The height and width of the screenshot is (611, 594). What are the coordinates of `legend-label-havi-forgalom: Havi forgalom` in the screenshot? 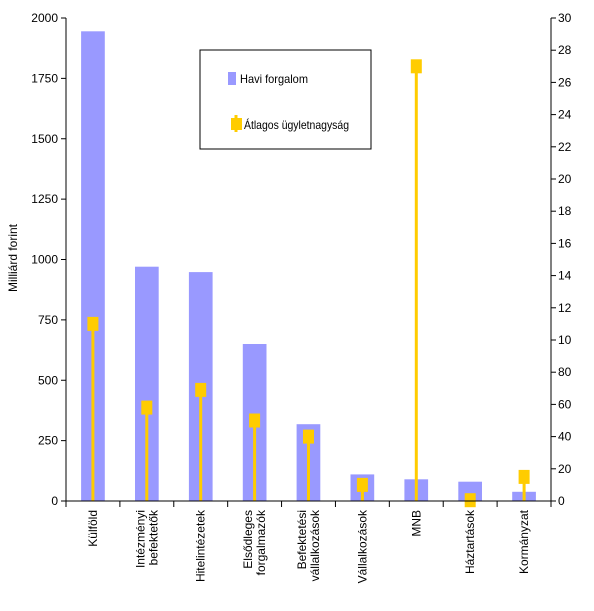 It's located at (274, 79).